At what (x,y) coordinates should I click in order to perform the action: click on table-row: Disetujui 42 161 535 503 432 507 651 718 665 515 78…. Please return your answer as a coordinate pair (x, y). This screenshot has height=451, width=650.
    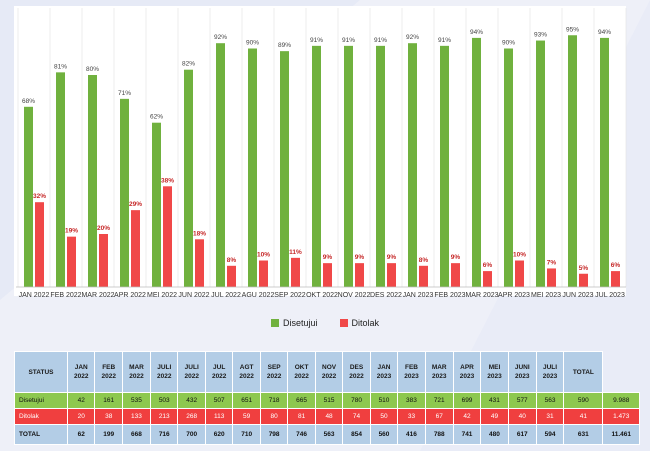
    Looking at the image, I should click on (327, 400).